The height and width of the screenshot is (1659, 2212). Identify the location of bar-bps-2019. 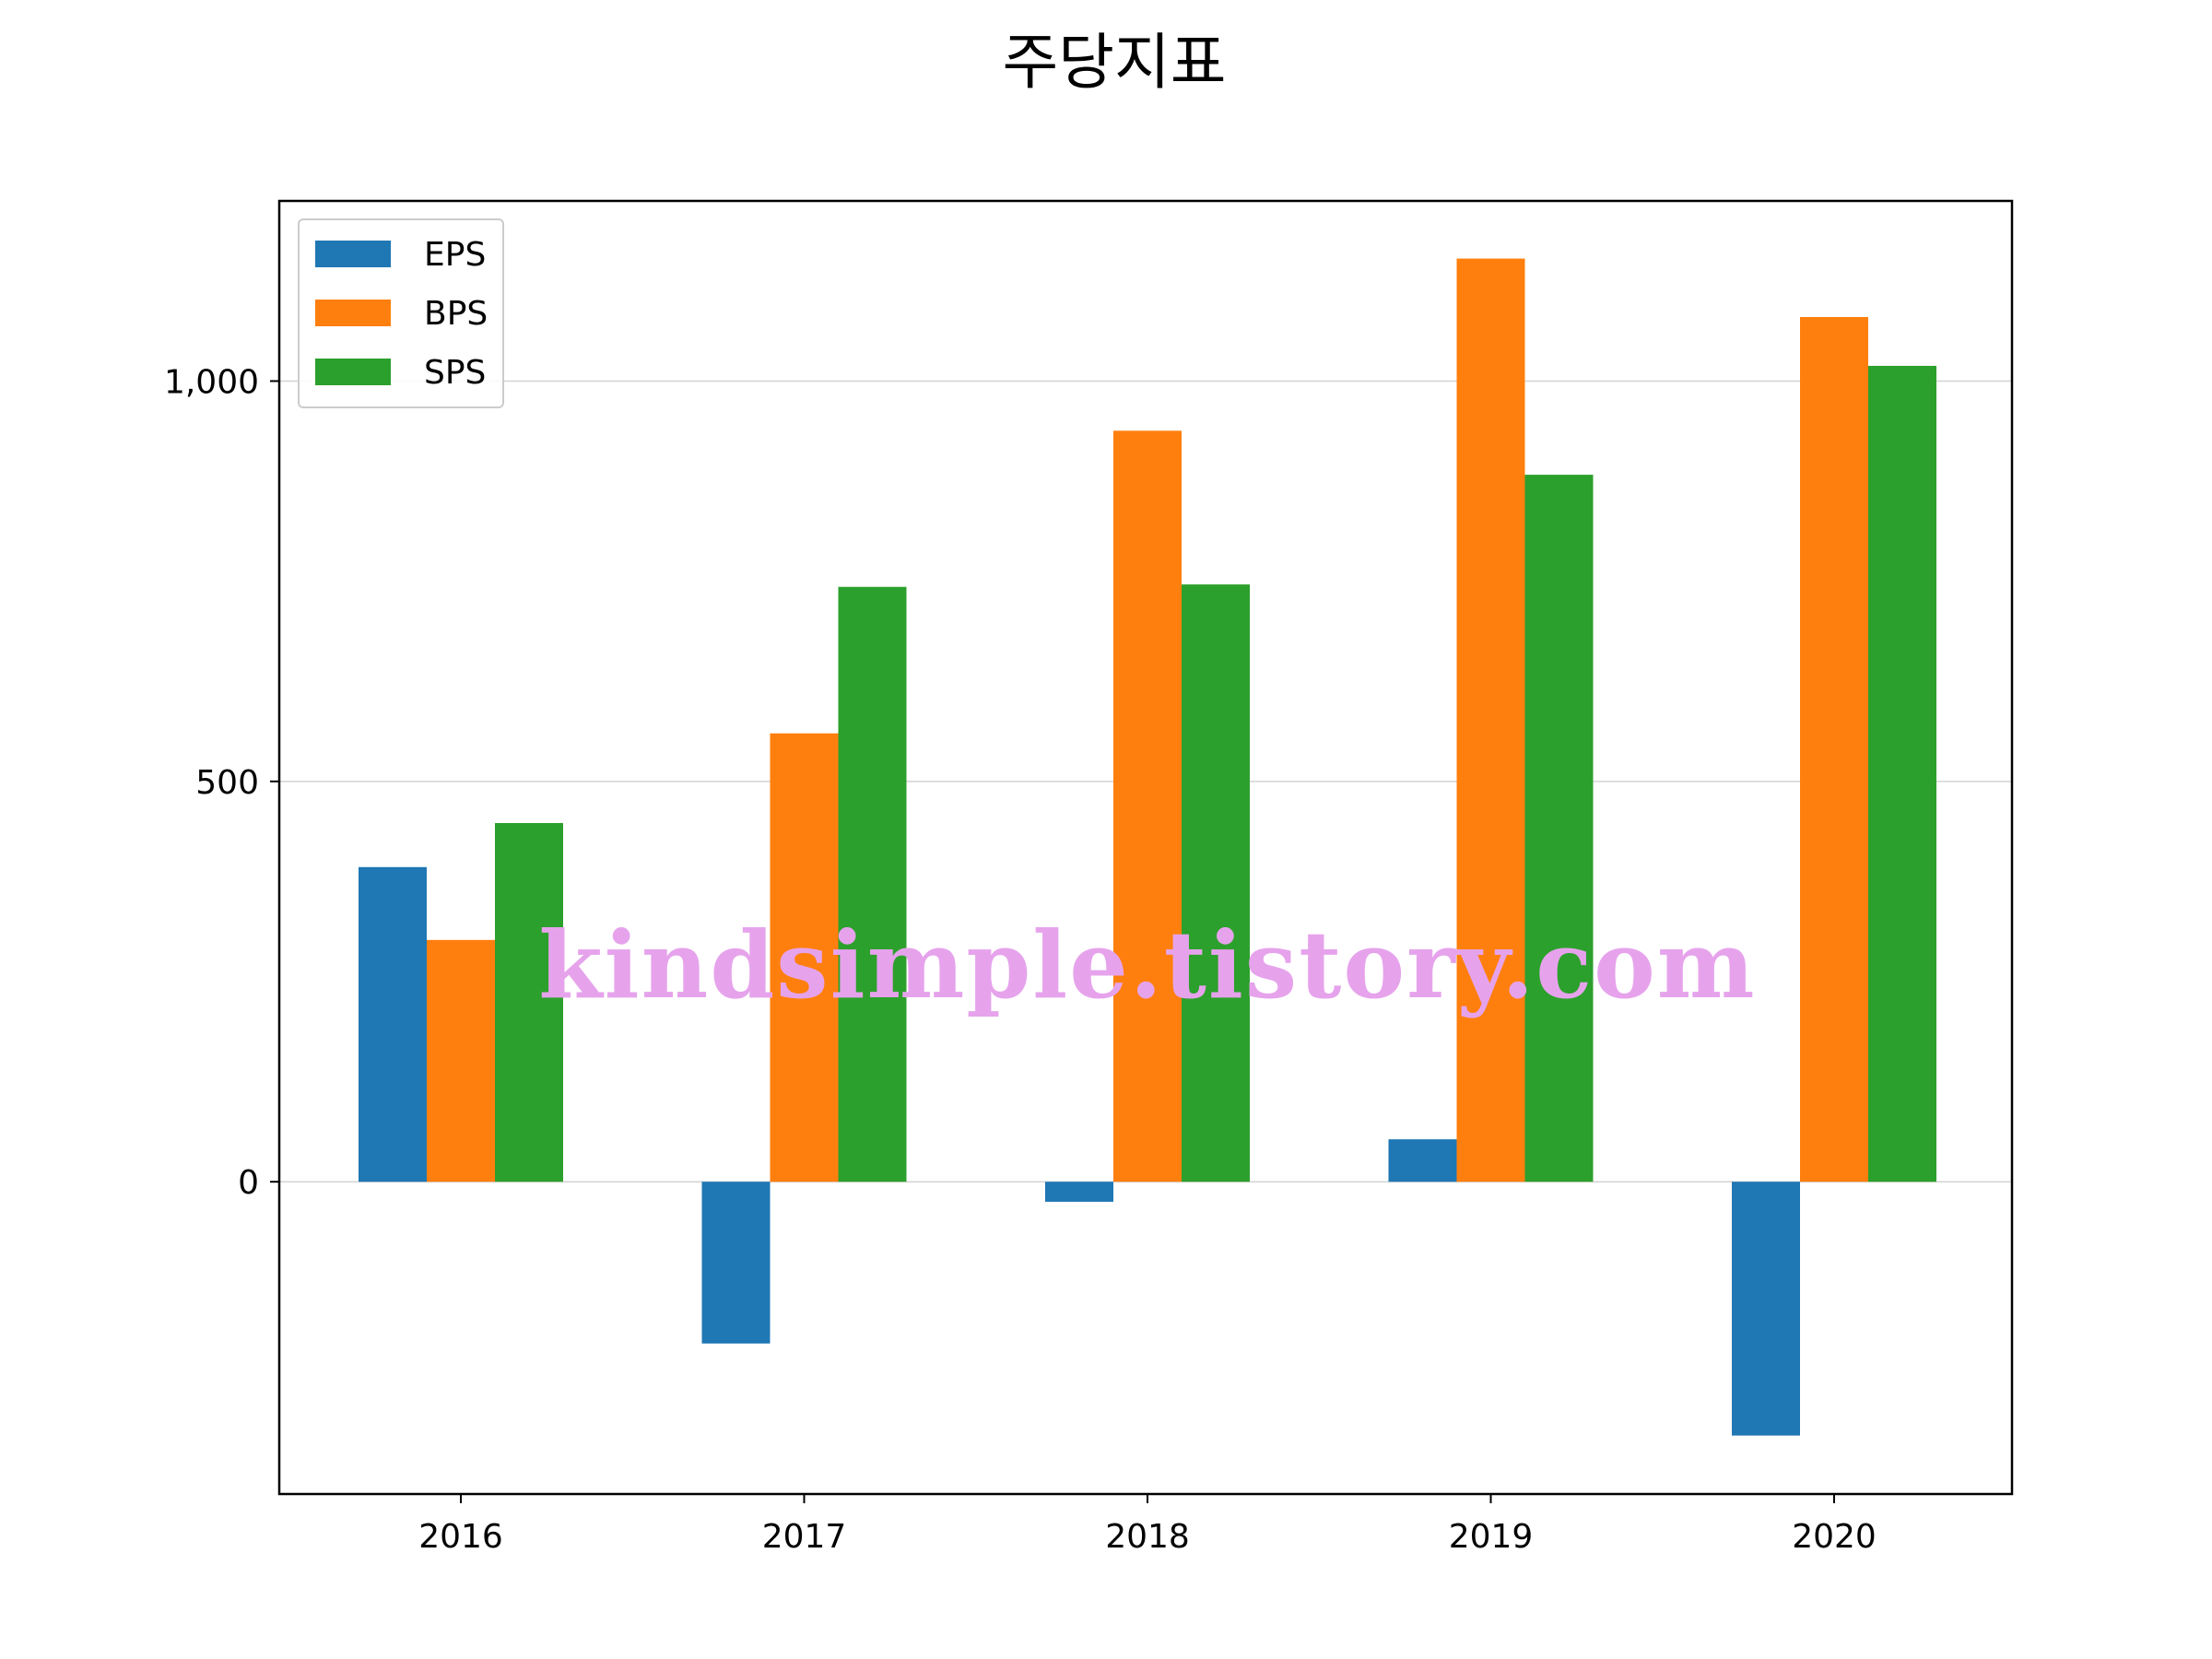
(1490, 720).